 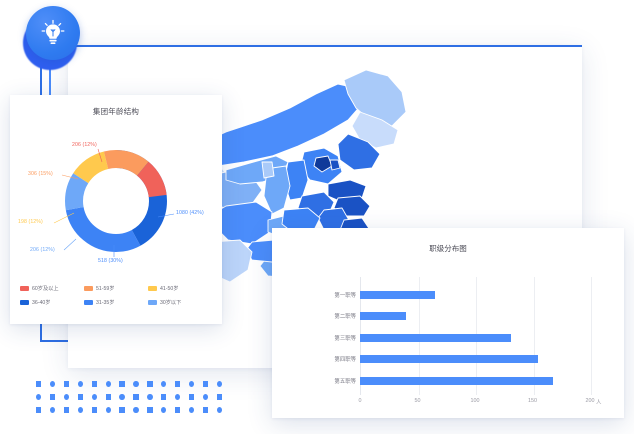 I want to click on legend-label: 31-35岁, so click(x=105, y=303).